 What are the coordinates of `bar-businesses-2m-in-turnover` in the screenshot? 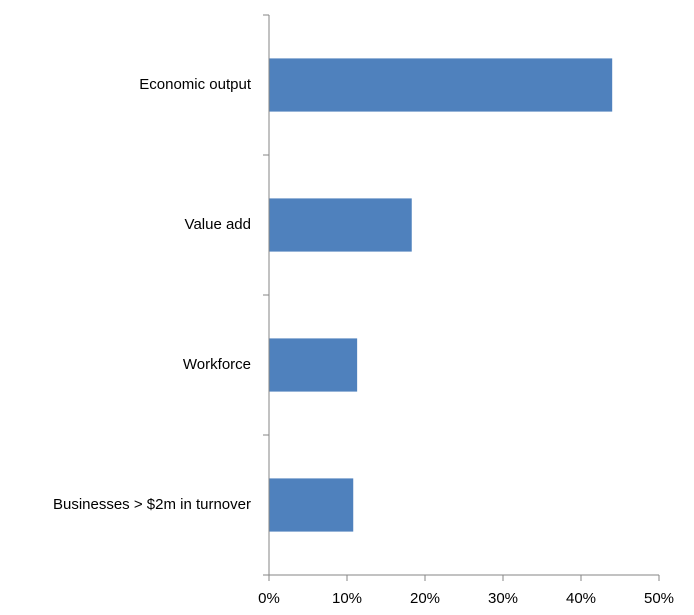 It's located at (311, 505).